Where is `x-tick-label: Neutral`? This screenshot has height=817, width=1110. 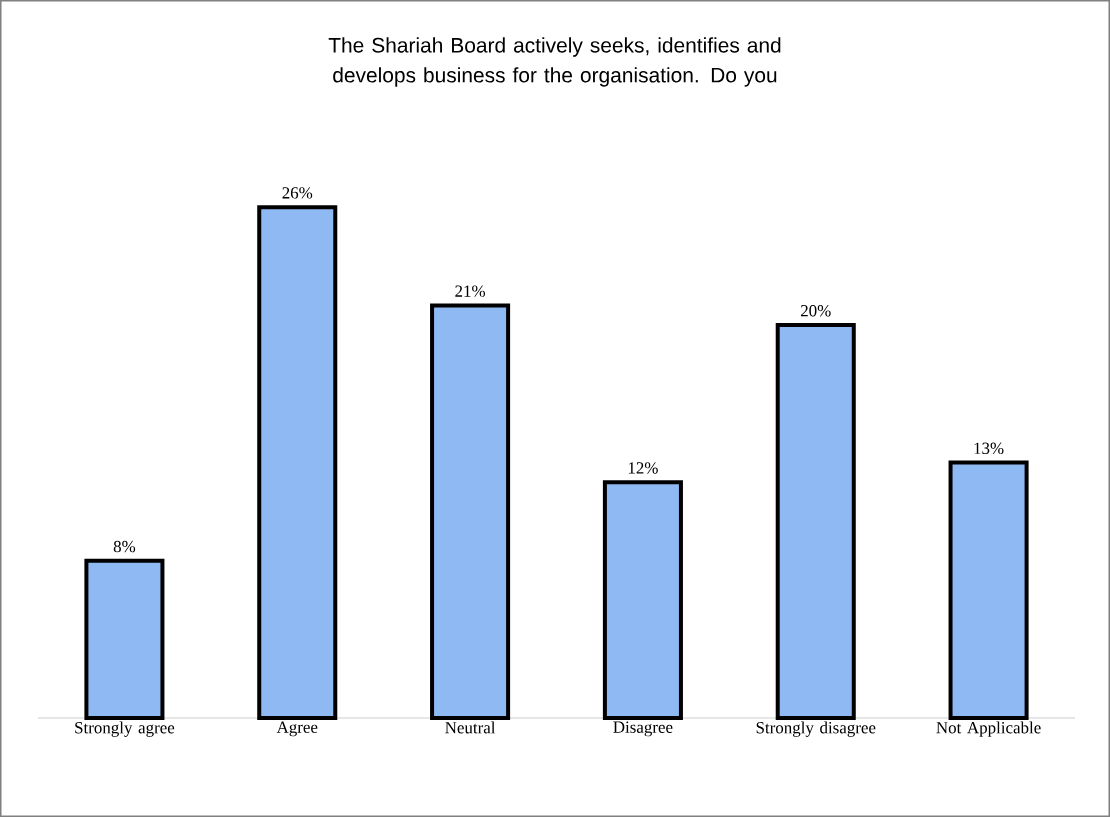
x-tick-label: Neutral is located at coordinates (470, 727).